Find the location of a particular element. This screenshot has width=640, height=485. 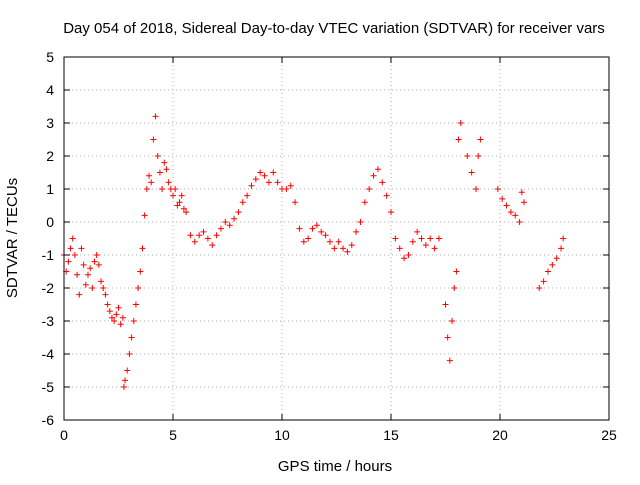

y-tick-label: 0 is located at coordinates (50, 222).